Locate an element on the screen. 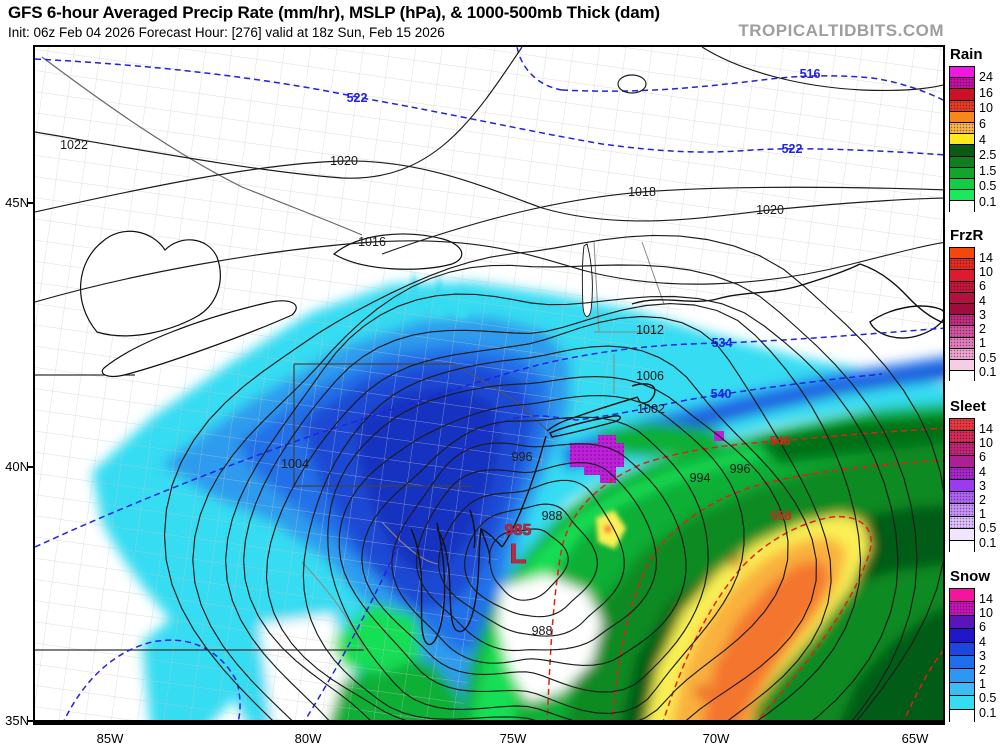  thickness-label-warm: 558 is located at coordinates (781, 516).